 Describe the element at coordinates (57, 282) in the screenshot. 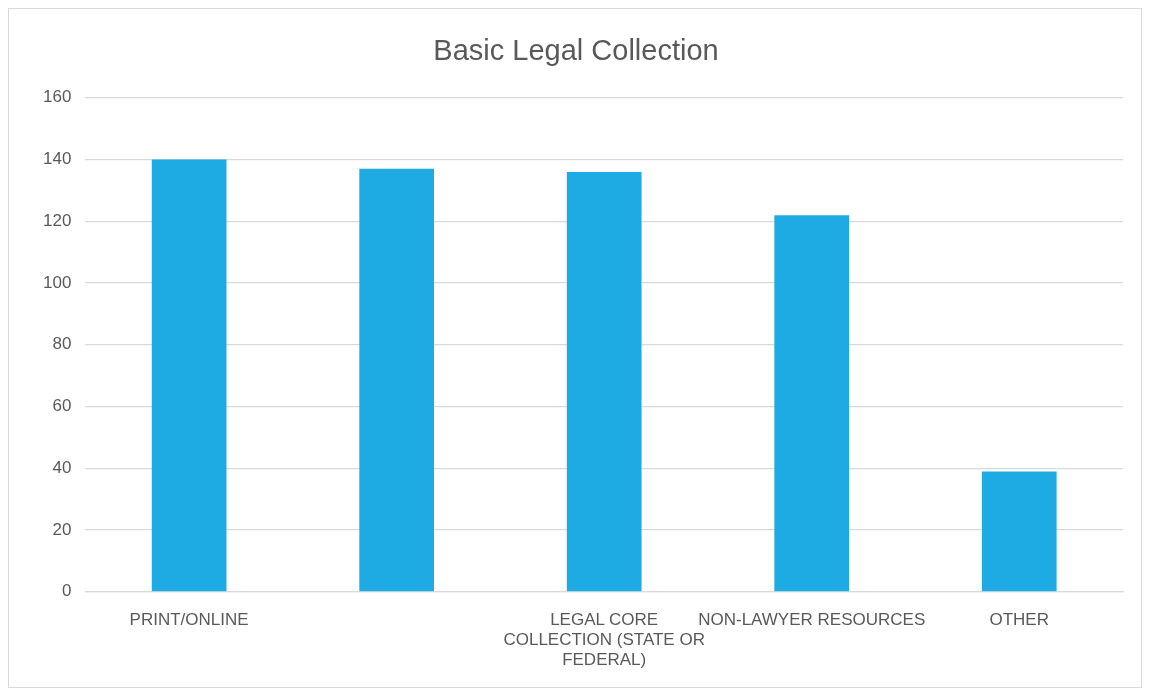

I see `y-tick-label: 100` at that location.